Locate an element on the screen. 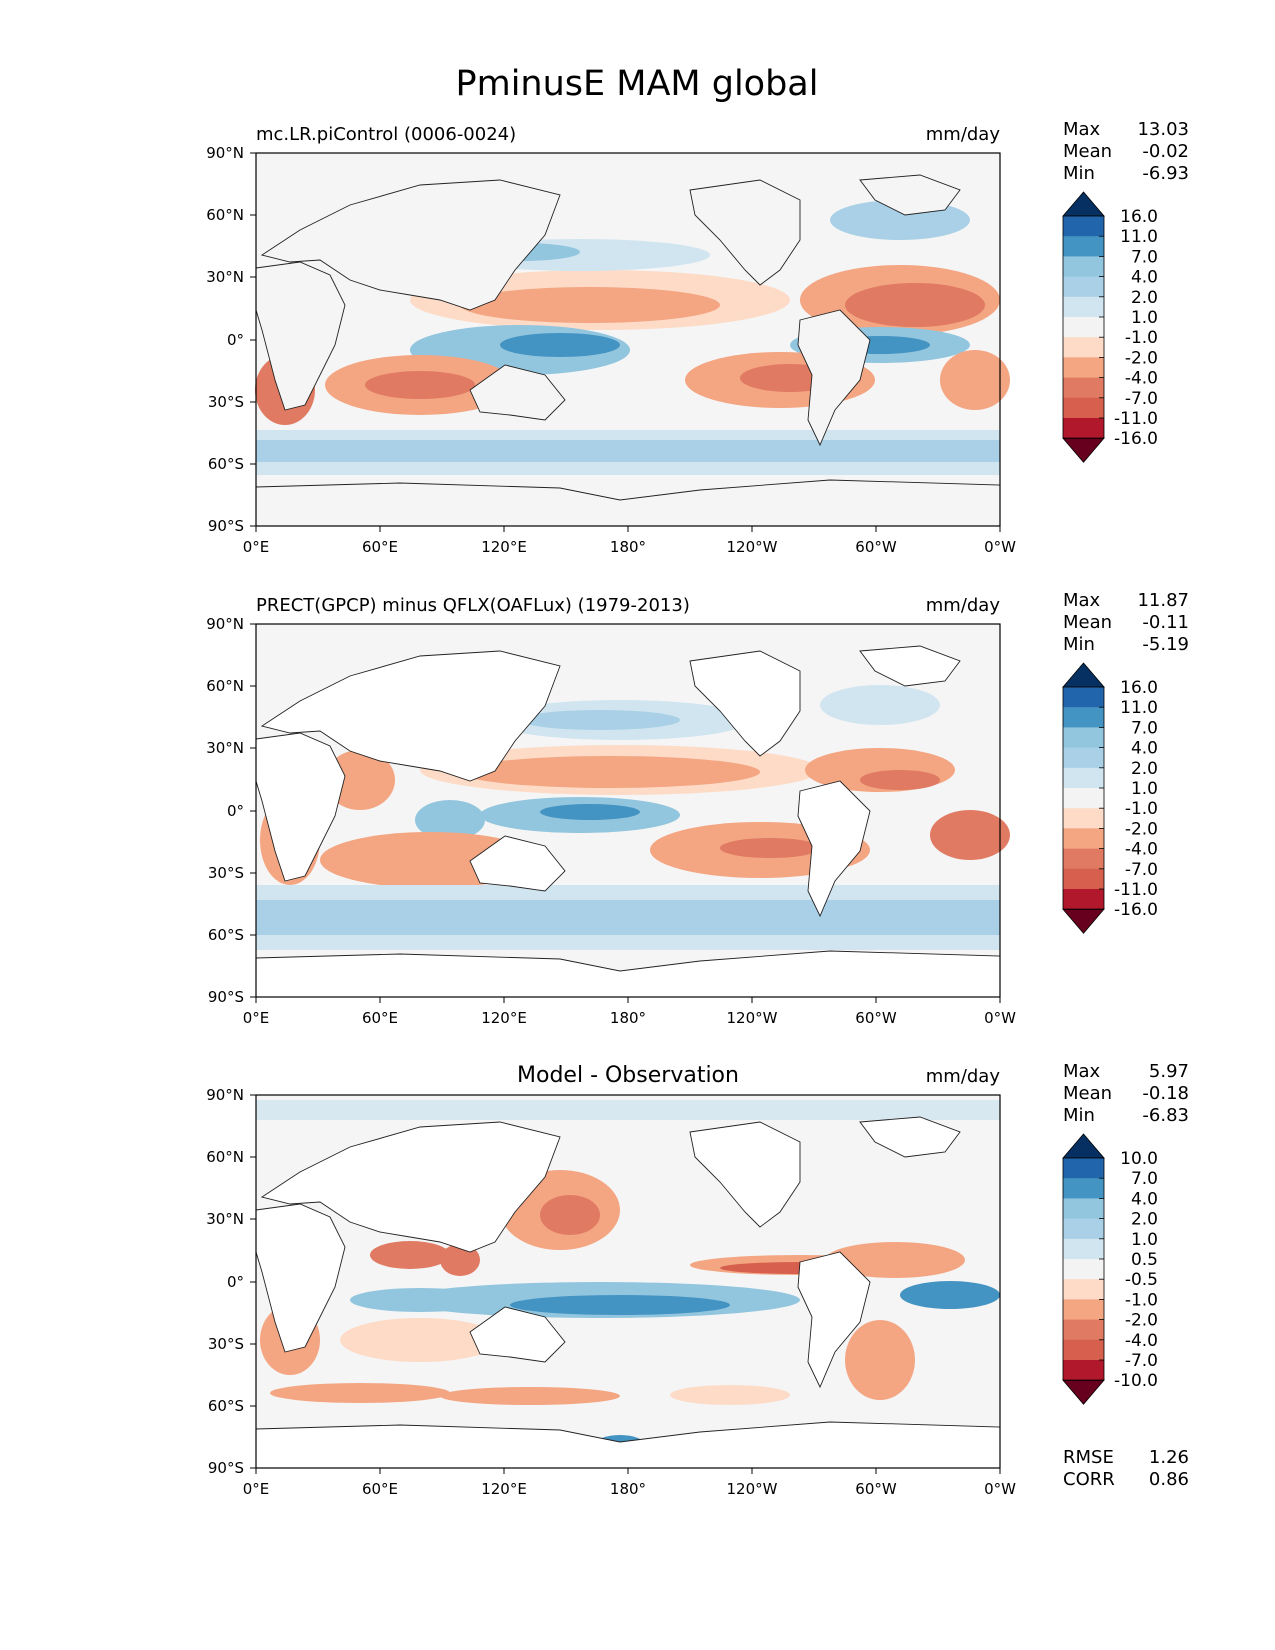  stat-value: 5.97 is located at coordinates (1169, 1071).